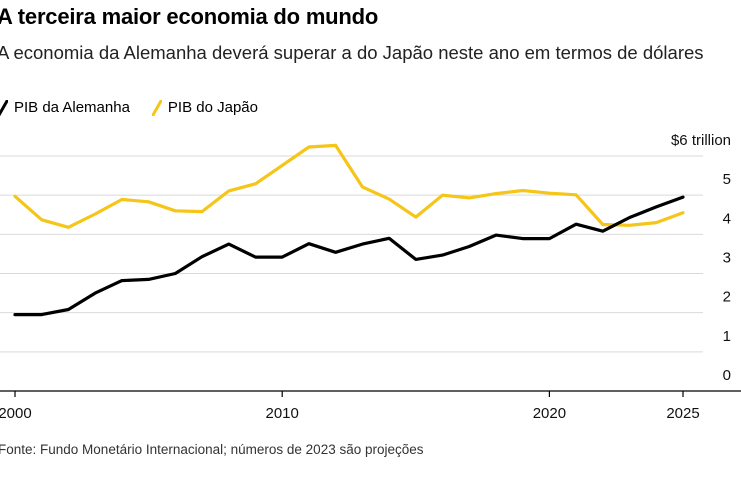  I want to click on legend-swatch-japan, so click(156, 107).